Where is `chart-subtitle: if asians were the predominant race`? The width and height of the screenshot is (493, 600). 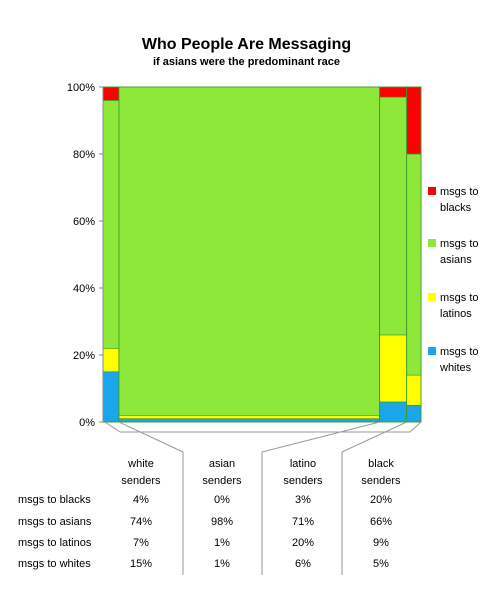 chart-subtitle: if asians were the predominant race is located at coordinates (246, 62).